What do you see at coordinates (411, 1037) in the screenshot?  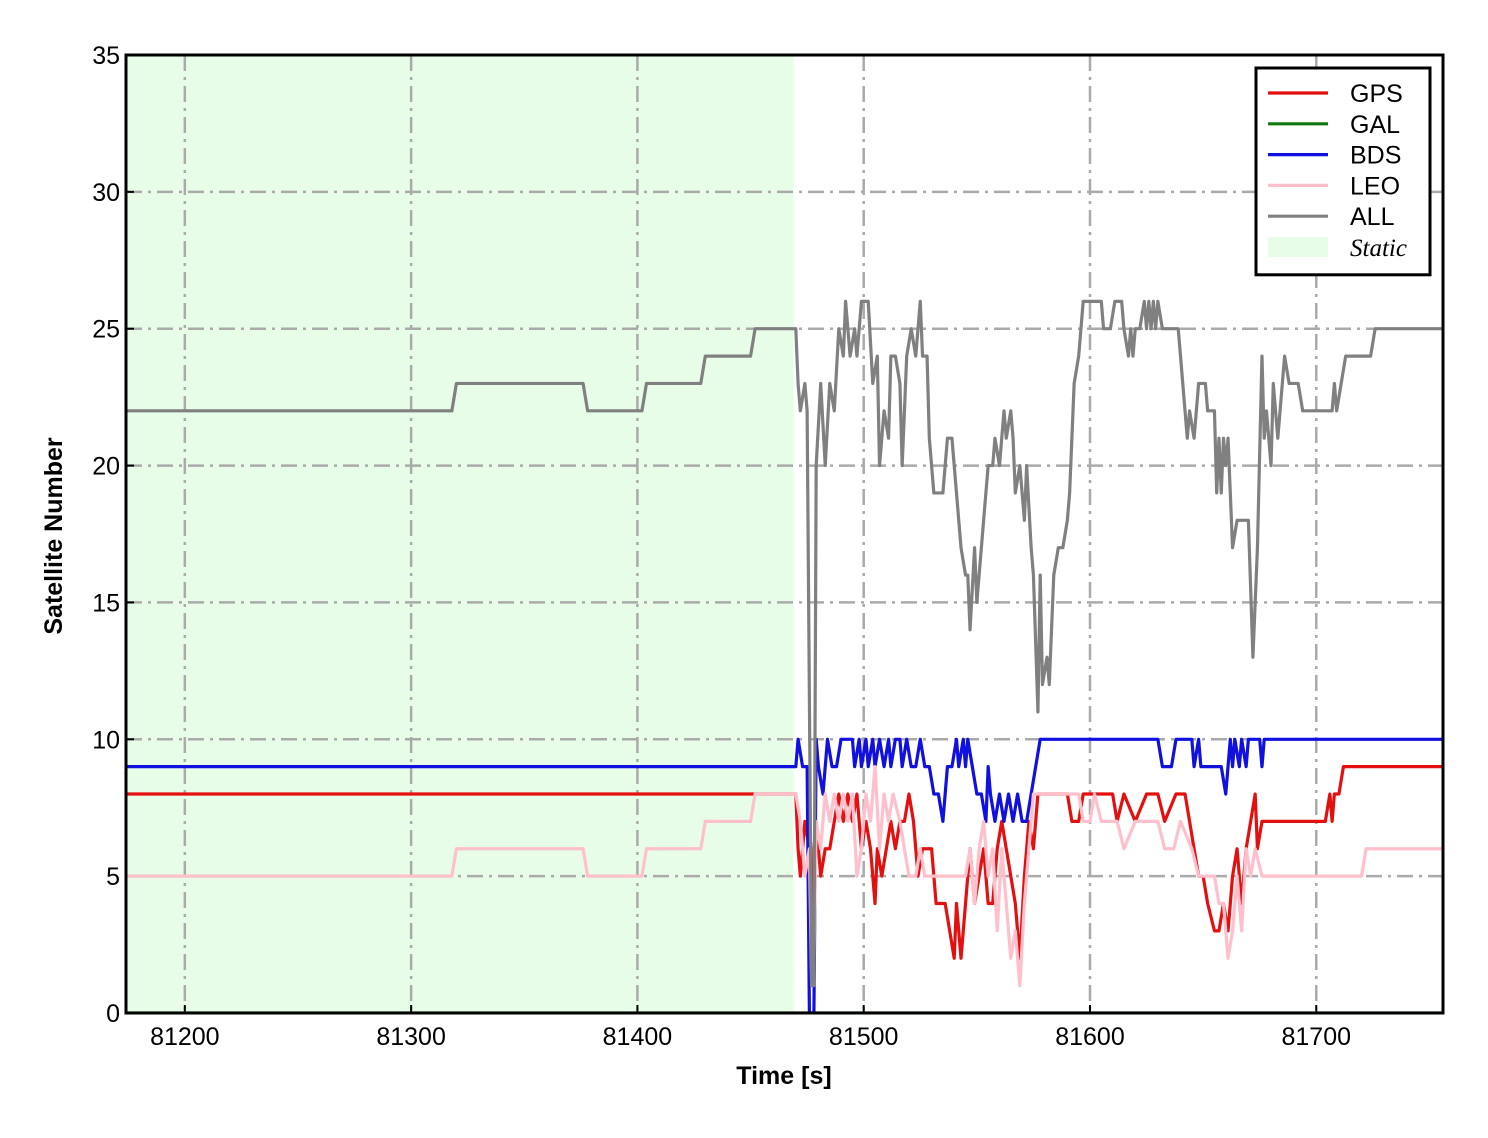 I see `x-tick-label: 81300` at bounding box center [411, 1037].